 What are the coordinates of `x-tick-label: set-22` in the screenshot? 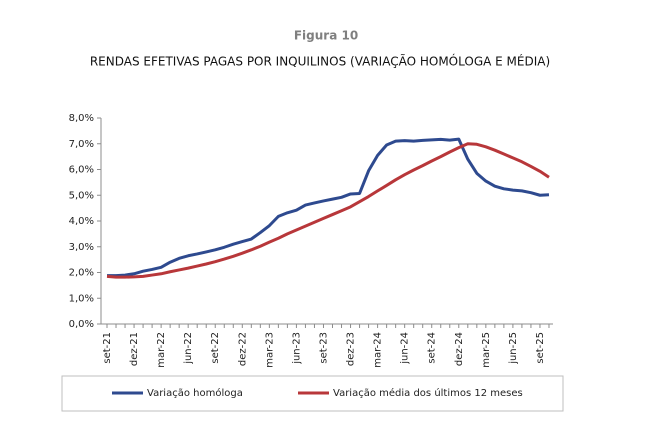 It's located at (215, 348).